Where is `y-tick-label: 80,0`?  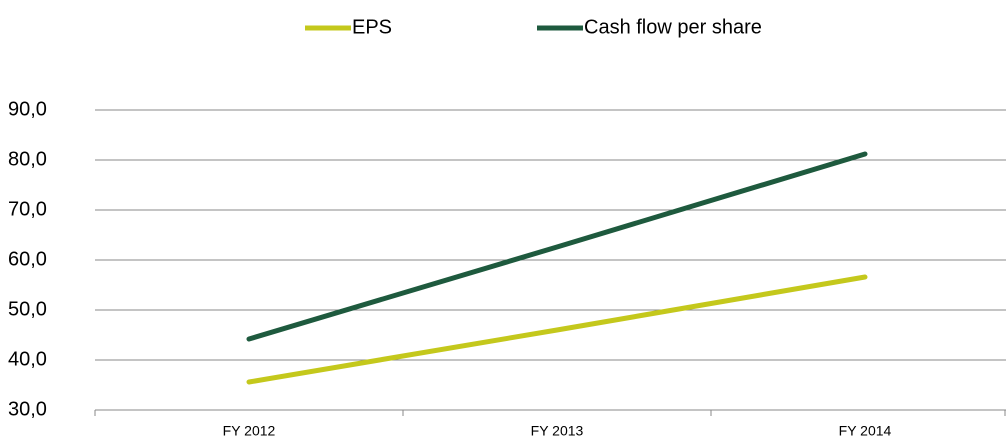
y-tick-label: 80,0 is located at coordinates (27, 159).